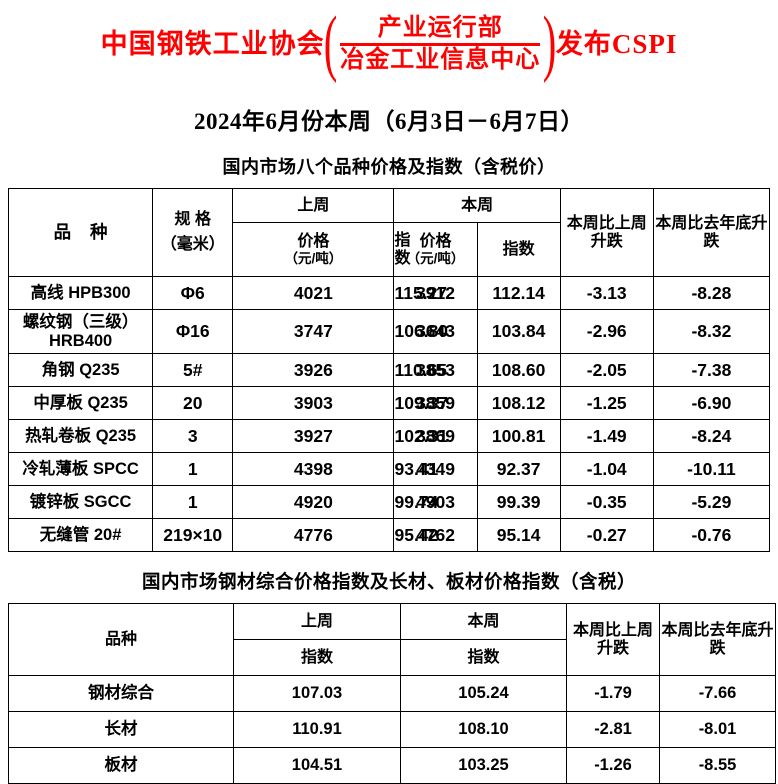  Describe the element at coordinates (440, 27) in the screenshot. I see `fraction-numerator: 产业运行部` at that location.